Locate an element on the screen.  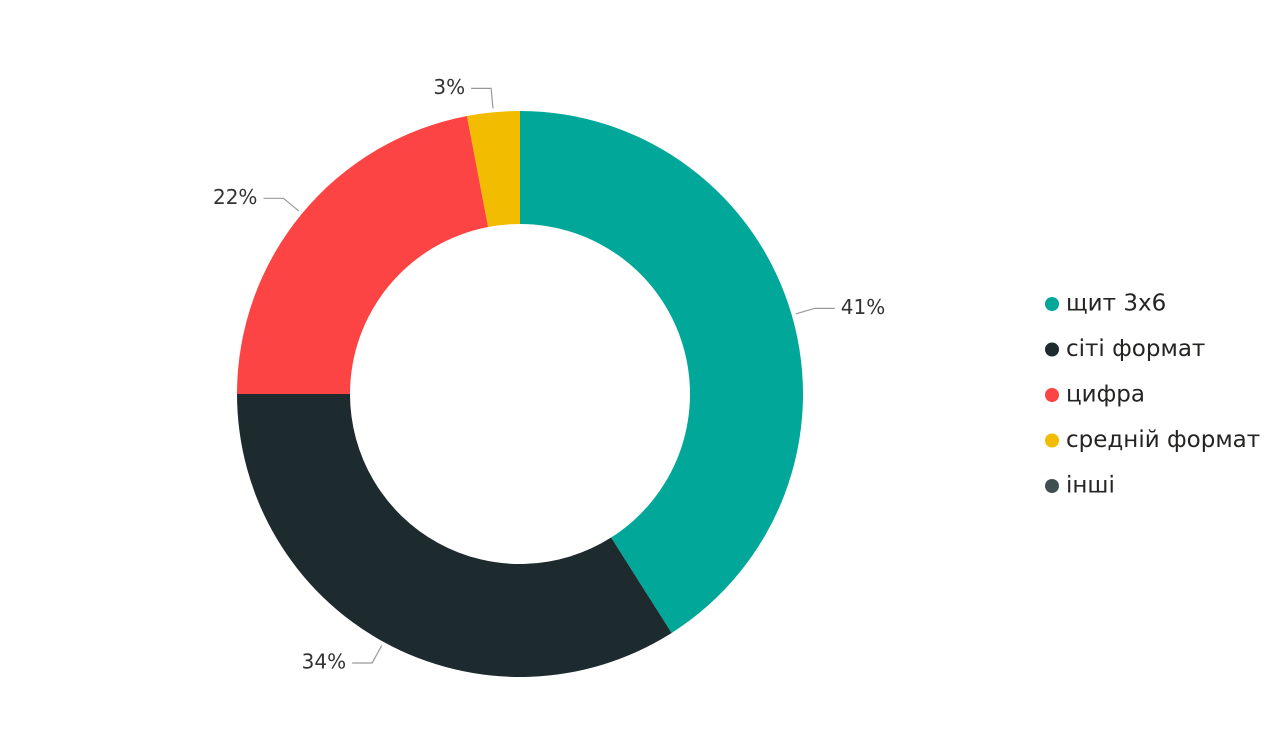
legend-label: інші is located at coordinates (1090, 486).